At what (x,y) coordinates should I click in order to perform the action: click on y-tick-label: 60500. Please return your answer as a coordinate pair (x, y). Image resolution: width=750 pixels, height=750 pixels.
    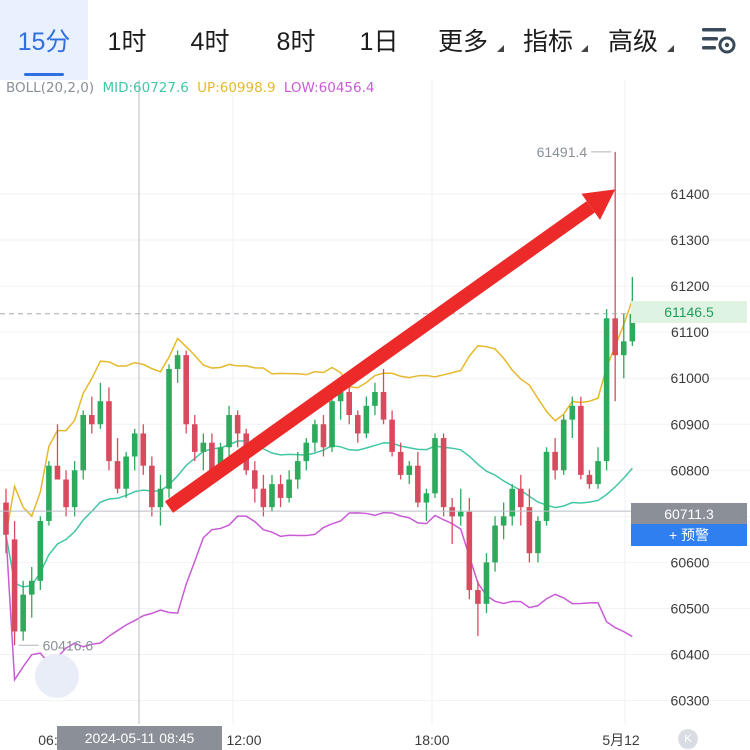
    Looking at the image, I should click on (690, 608).